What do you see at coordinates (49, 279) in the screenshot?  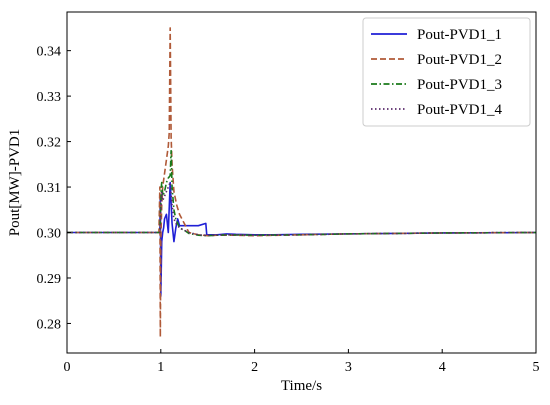 I see `y-tick-label: 0.29` at bounding box center [49, 279].